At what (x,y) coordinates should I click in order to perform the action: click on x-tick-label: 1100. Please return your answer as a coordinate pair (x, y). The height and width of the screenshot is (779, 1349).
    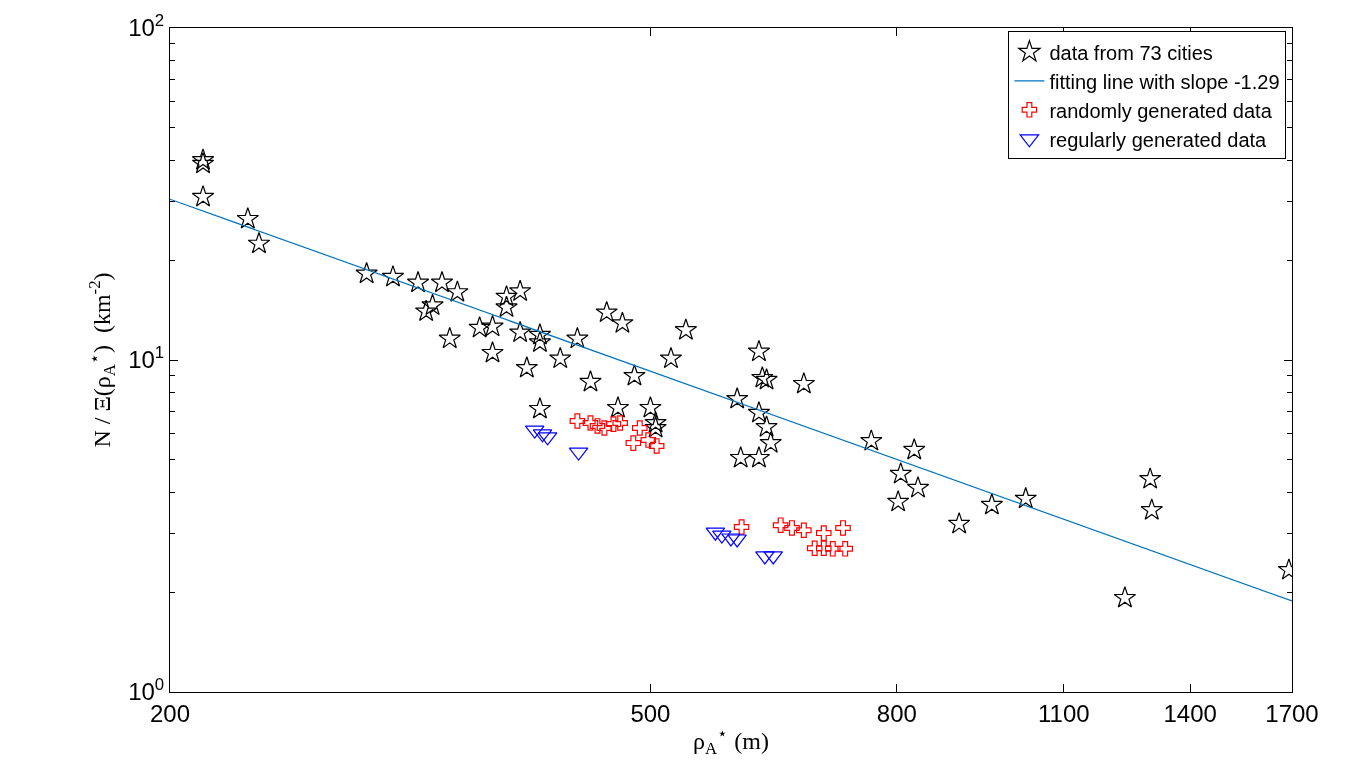
    Looking at the image, I should click on (1063, 713).